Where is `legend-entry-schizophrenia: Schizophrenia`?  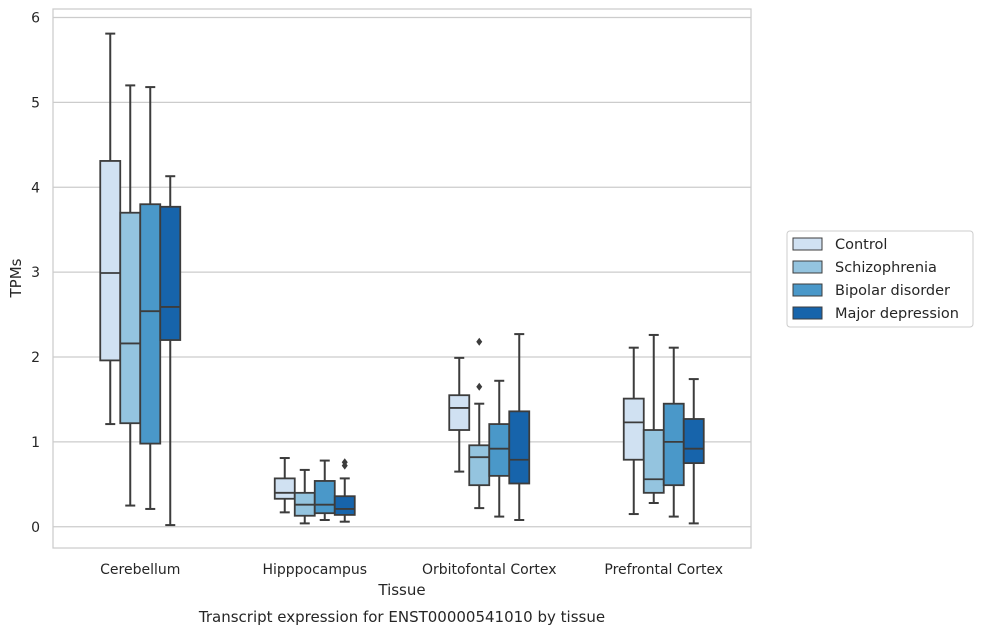
legend-entry-schizophrenia: Schizophrenia is located at coordinates (864, 268).